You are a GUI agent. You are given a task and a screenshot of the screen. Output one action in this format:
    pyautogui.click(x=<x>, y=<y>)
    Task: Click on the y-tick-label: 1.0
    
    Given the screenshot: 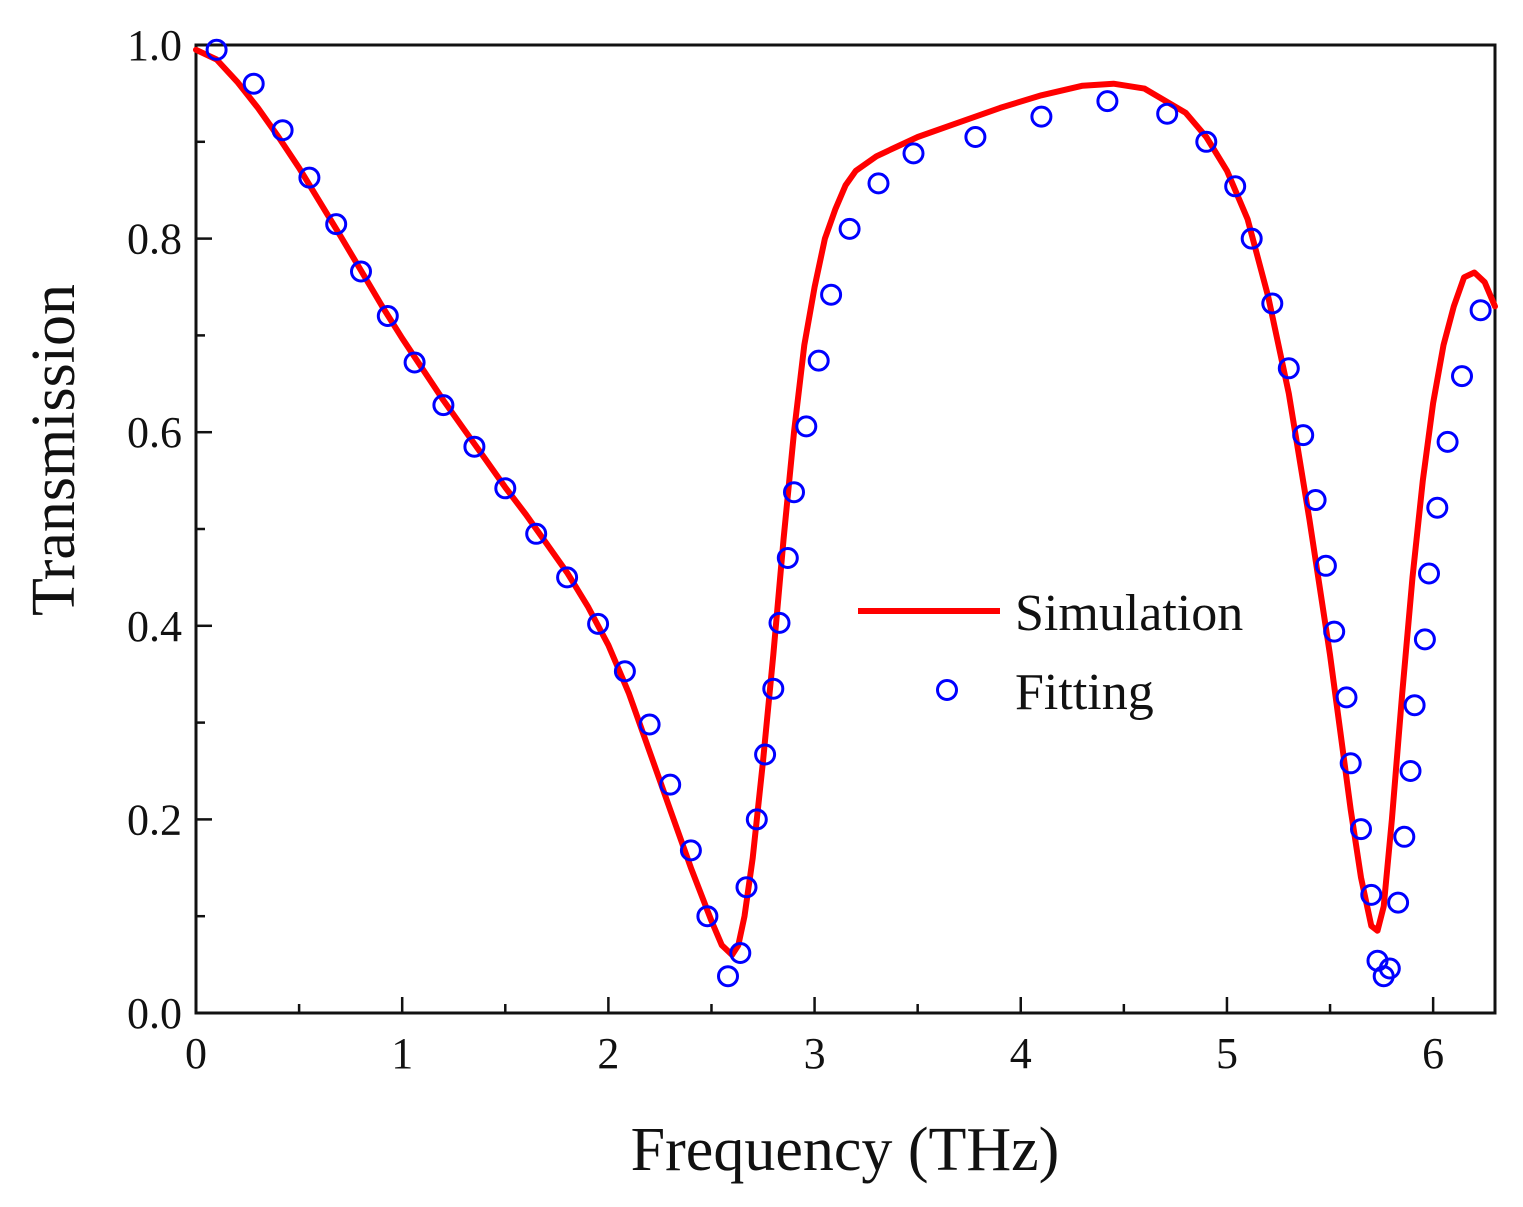 What is the action you would take?
    pyautogui.click(x=154, y=45)
    